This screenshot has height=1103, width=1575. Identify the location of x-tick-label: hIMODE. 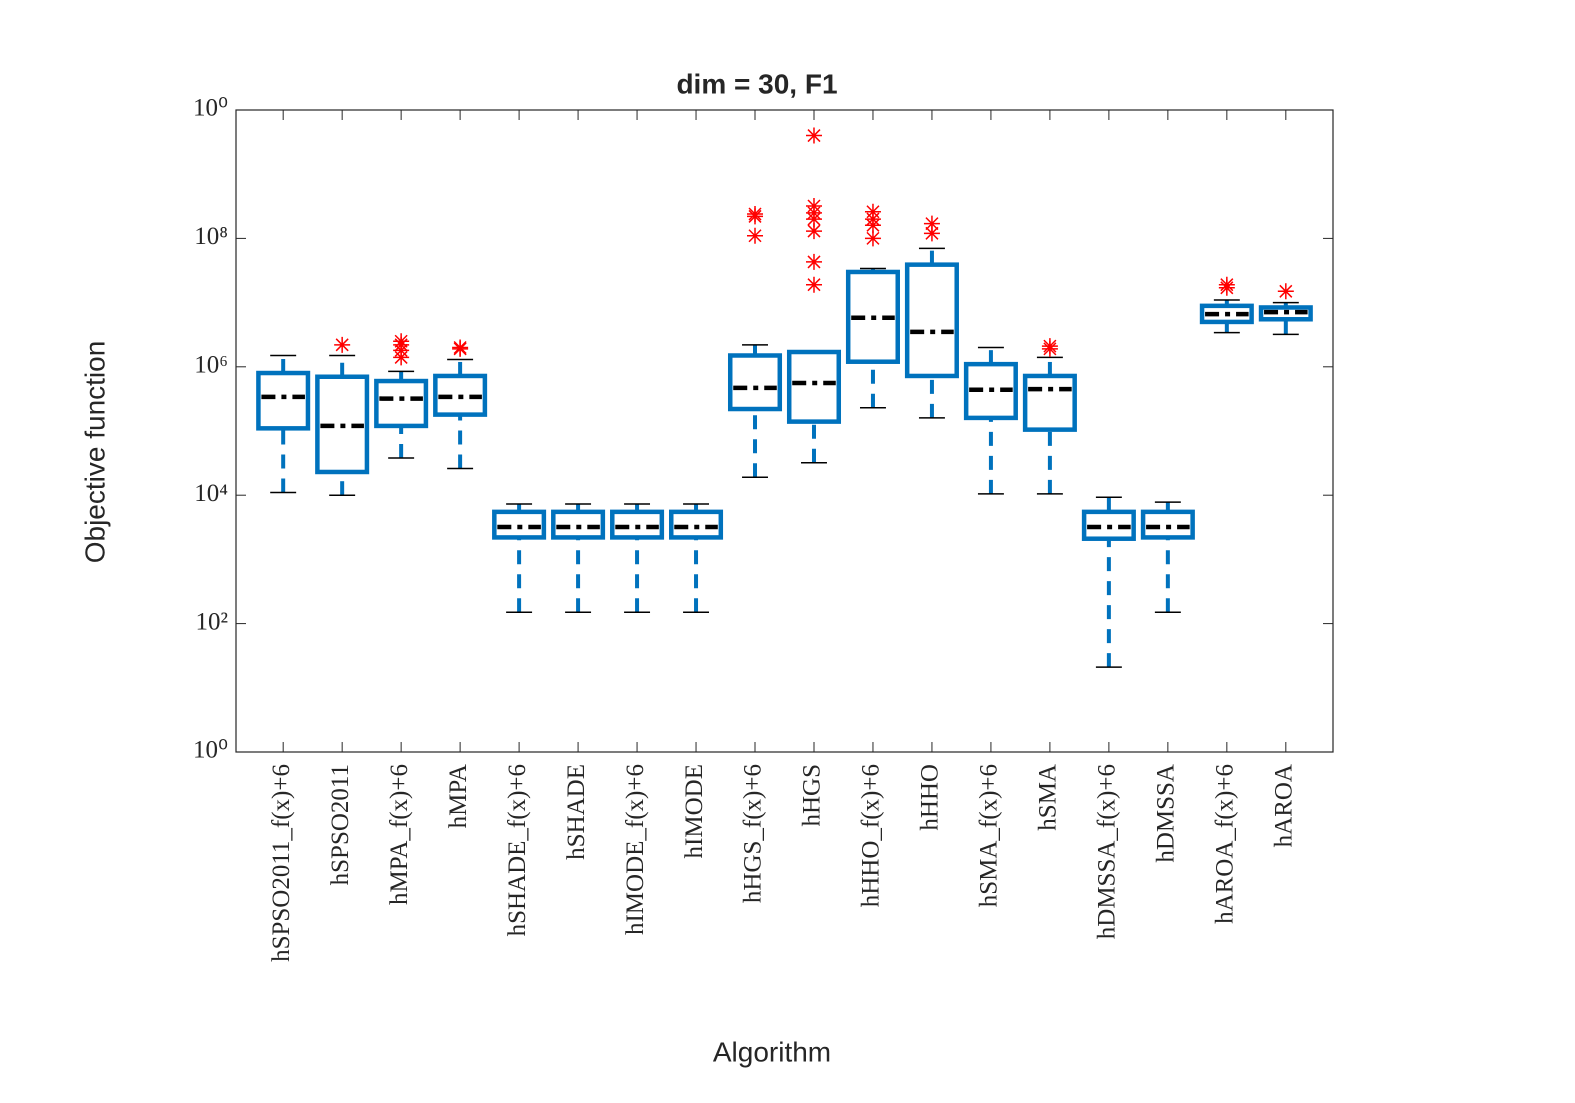
(694, 811).